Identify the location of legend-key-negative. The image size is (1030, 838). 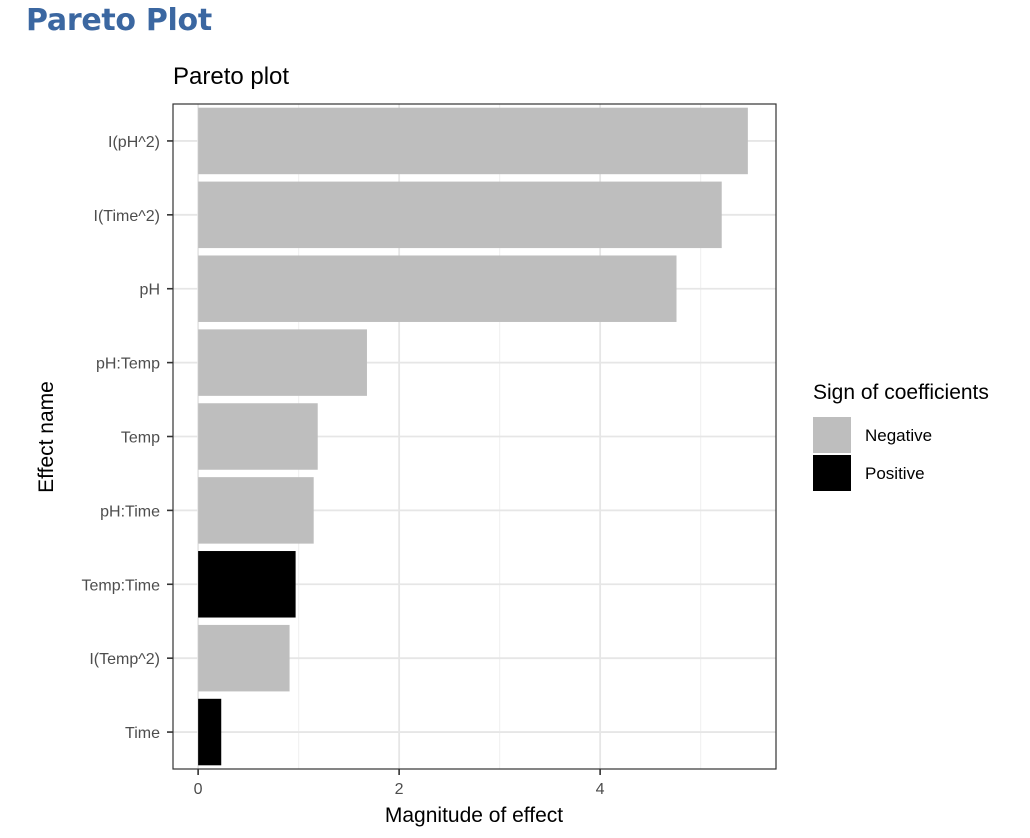
(832, 435).